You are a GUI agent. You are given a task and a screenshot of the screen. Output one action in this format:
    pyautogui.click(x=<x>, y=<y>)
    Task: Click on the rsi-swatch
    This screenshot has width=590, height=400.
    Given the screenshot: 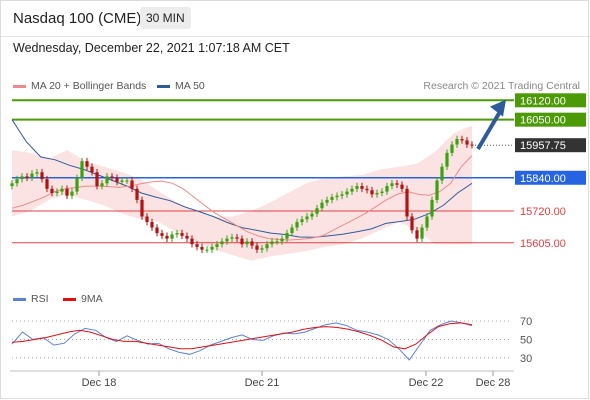 What is the action you would take?
    pyautogui.click(x=19, y=299)
    